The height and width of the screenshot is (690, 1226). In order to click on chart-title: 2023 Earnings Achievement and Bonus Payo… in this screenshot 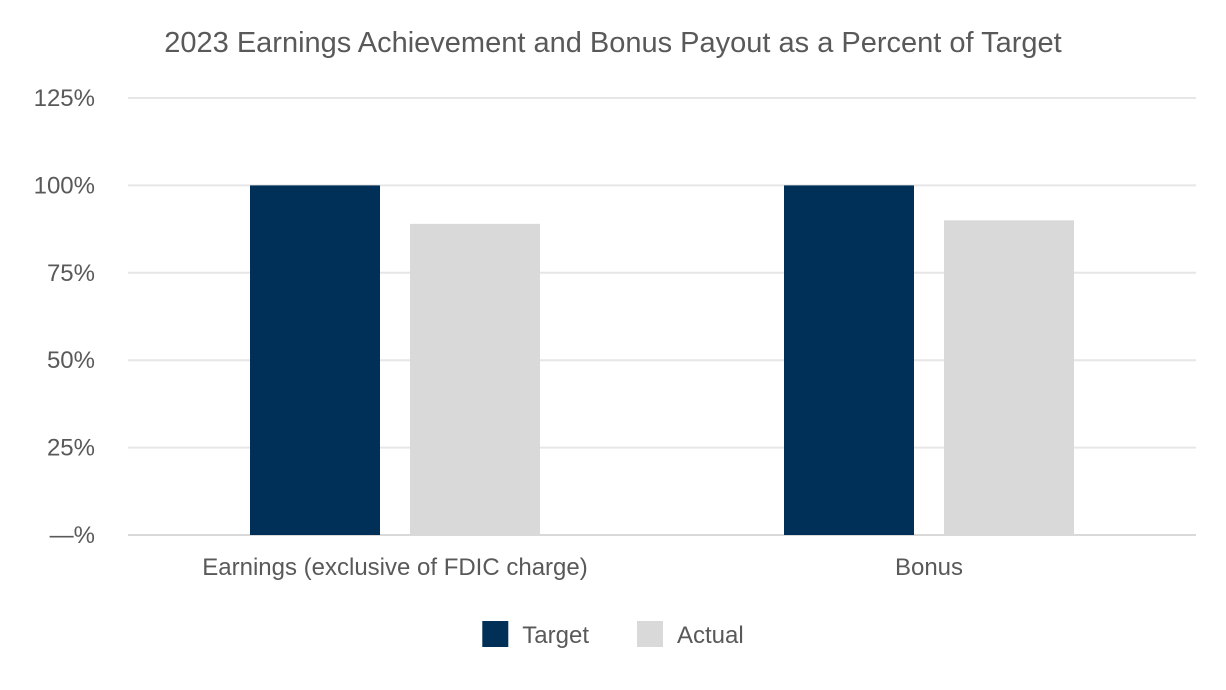, I will do `click(612, 43)`.